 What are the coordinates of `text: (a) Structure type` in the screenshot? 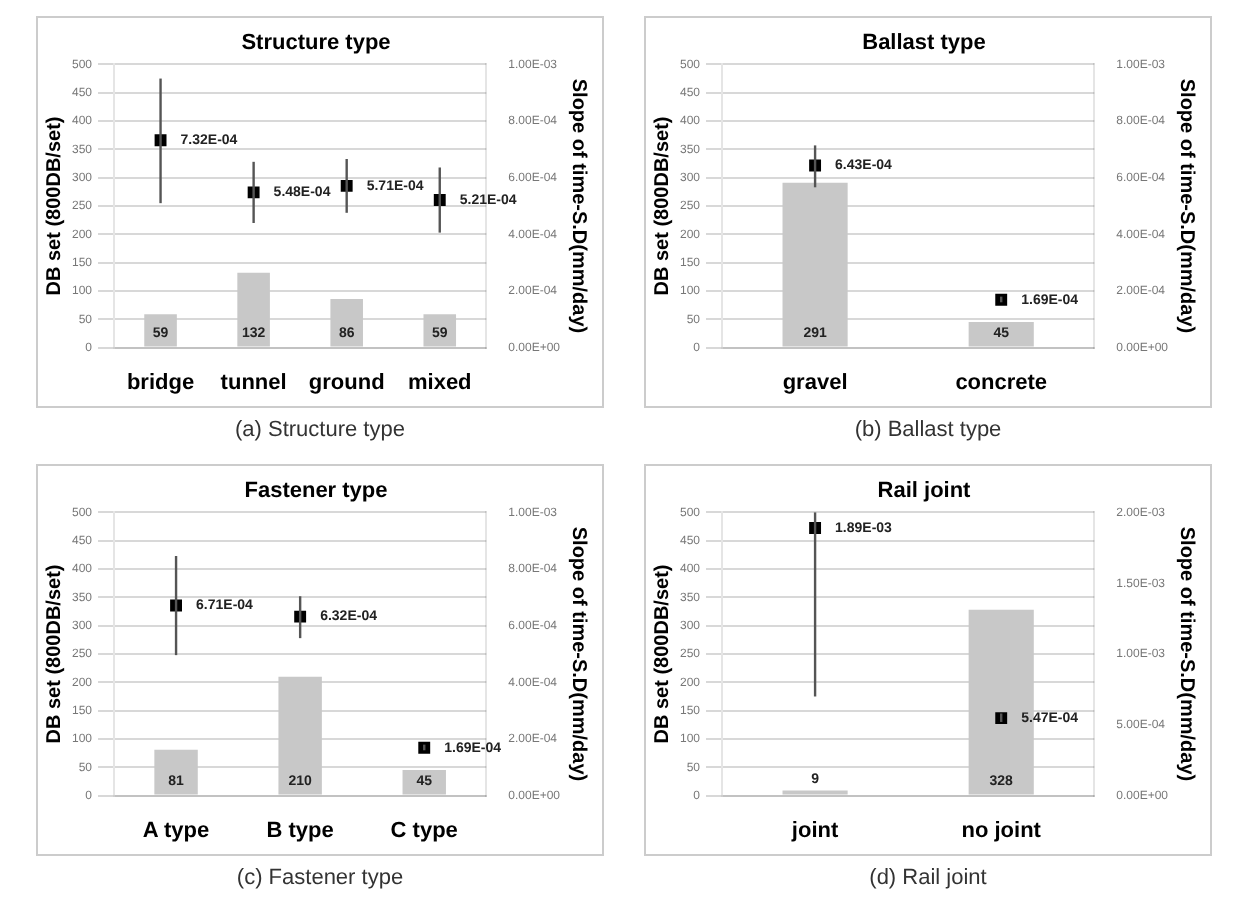 It's located at (320, 430).